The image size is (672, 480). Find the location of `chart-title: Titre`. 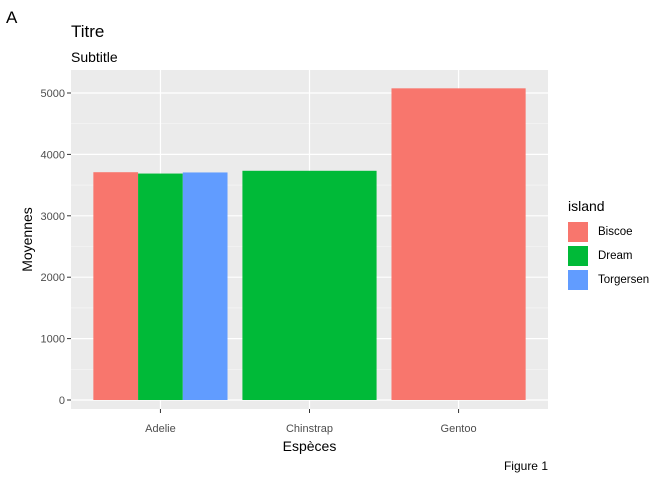

chart-title: Titre is located at coordinates (88, 31).